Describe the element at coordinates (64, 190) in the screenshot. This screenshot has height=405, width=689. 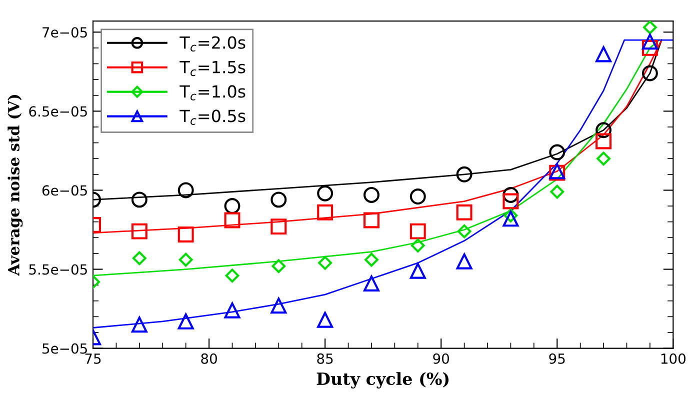
I see `y-tick-label: 6e−05` at that location.